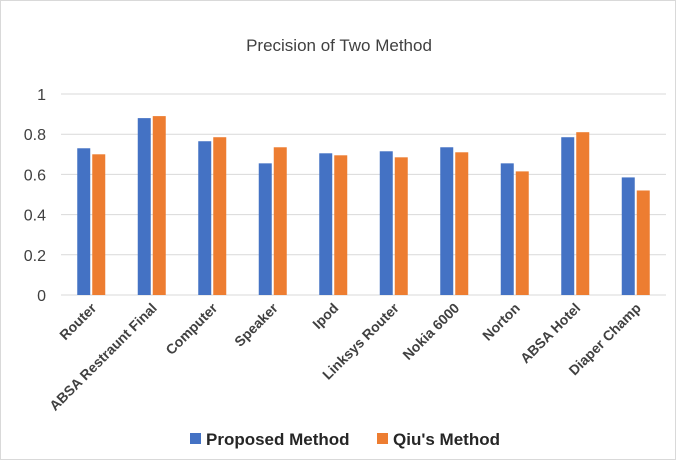 The width and height of the screenshot is (676, 461). Describe the element at coordinates (430, 331) in the screenshot. I see `x-category-label: Nokia 6000` at that location.